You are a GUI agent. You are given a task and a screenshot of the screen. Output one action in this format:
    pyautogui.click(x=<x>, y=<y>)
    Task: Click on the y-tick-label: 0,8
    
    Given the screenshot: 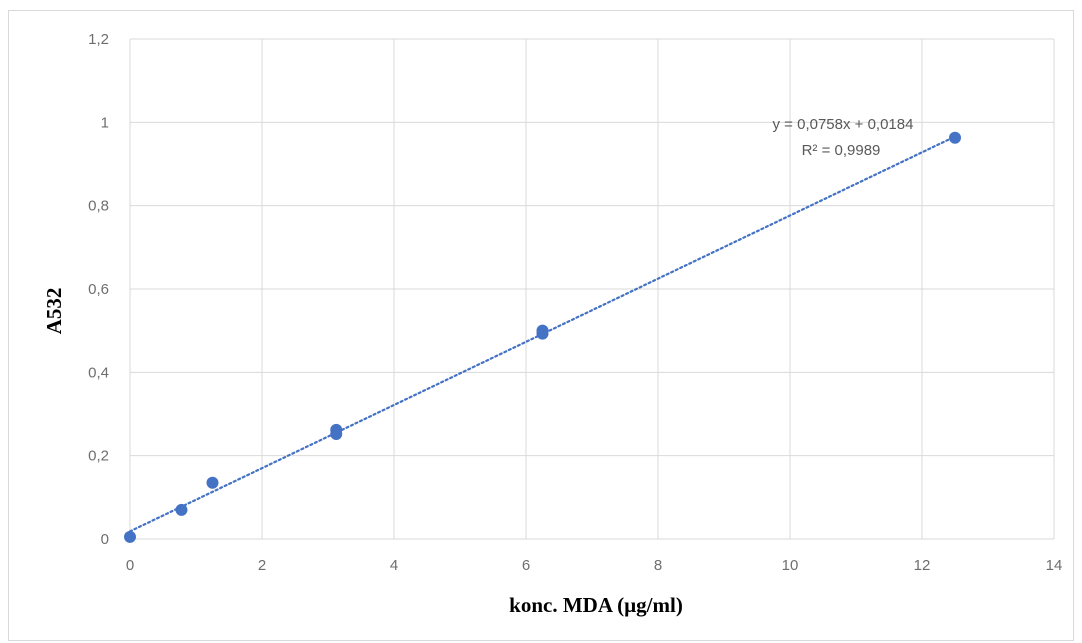 What is the action you would take?
    pyautogui.click(x=98, y=206)
    